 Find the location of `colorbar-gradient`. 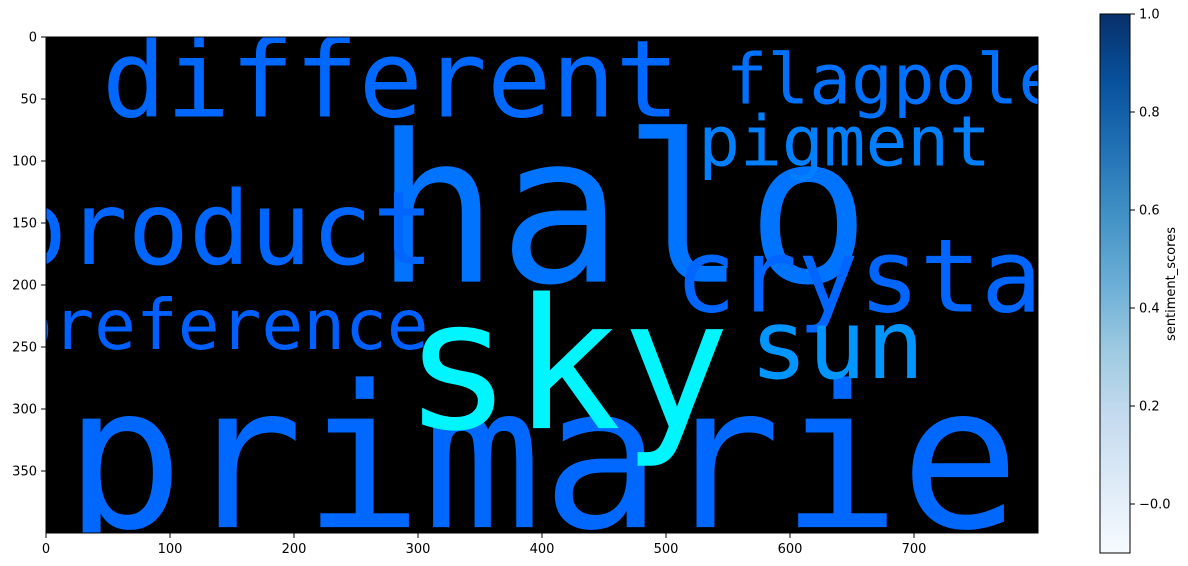

colorbar-gradient is located at coordinates (1115, 283).